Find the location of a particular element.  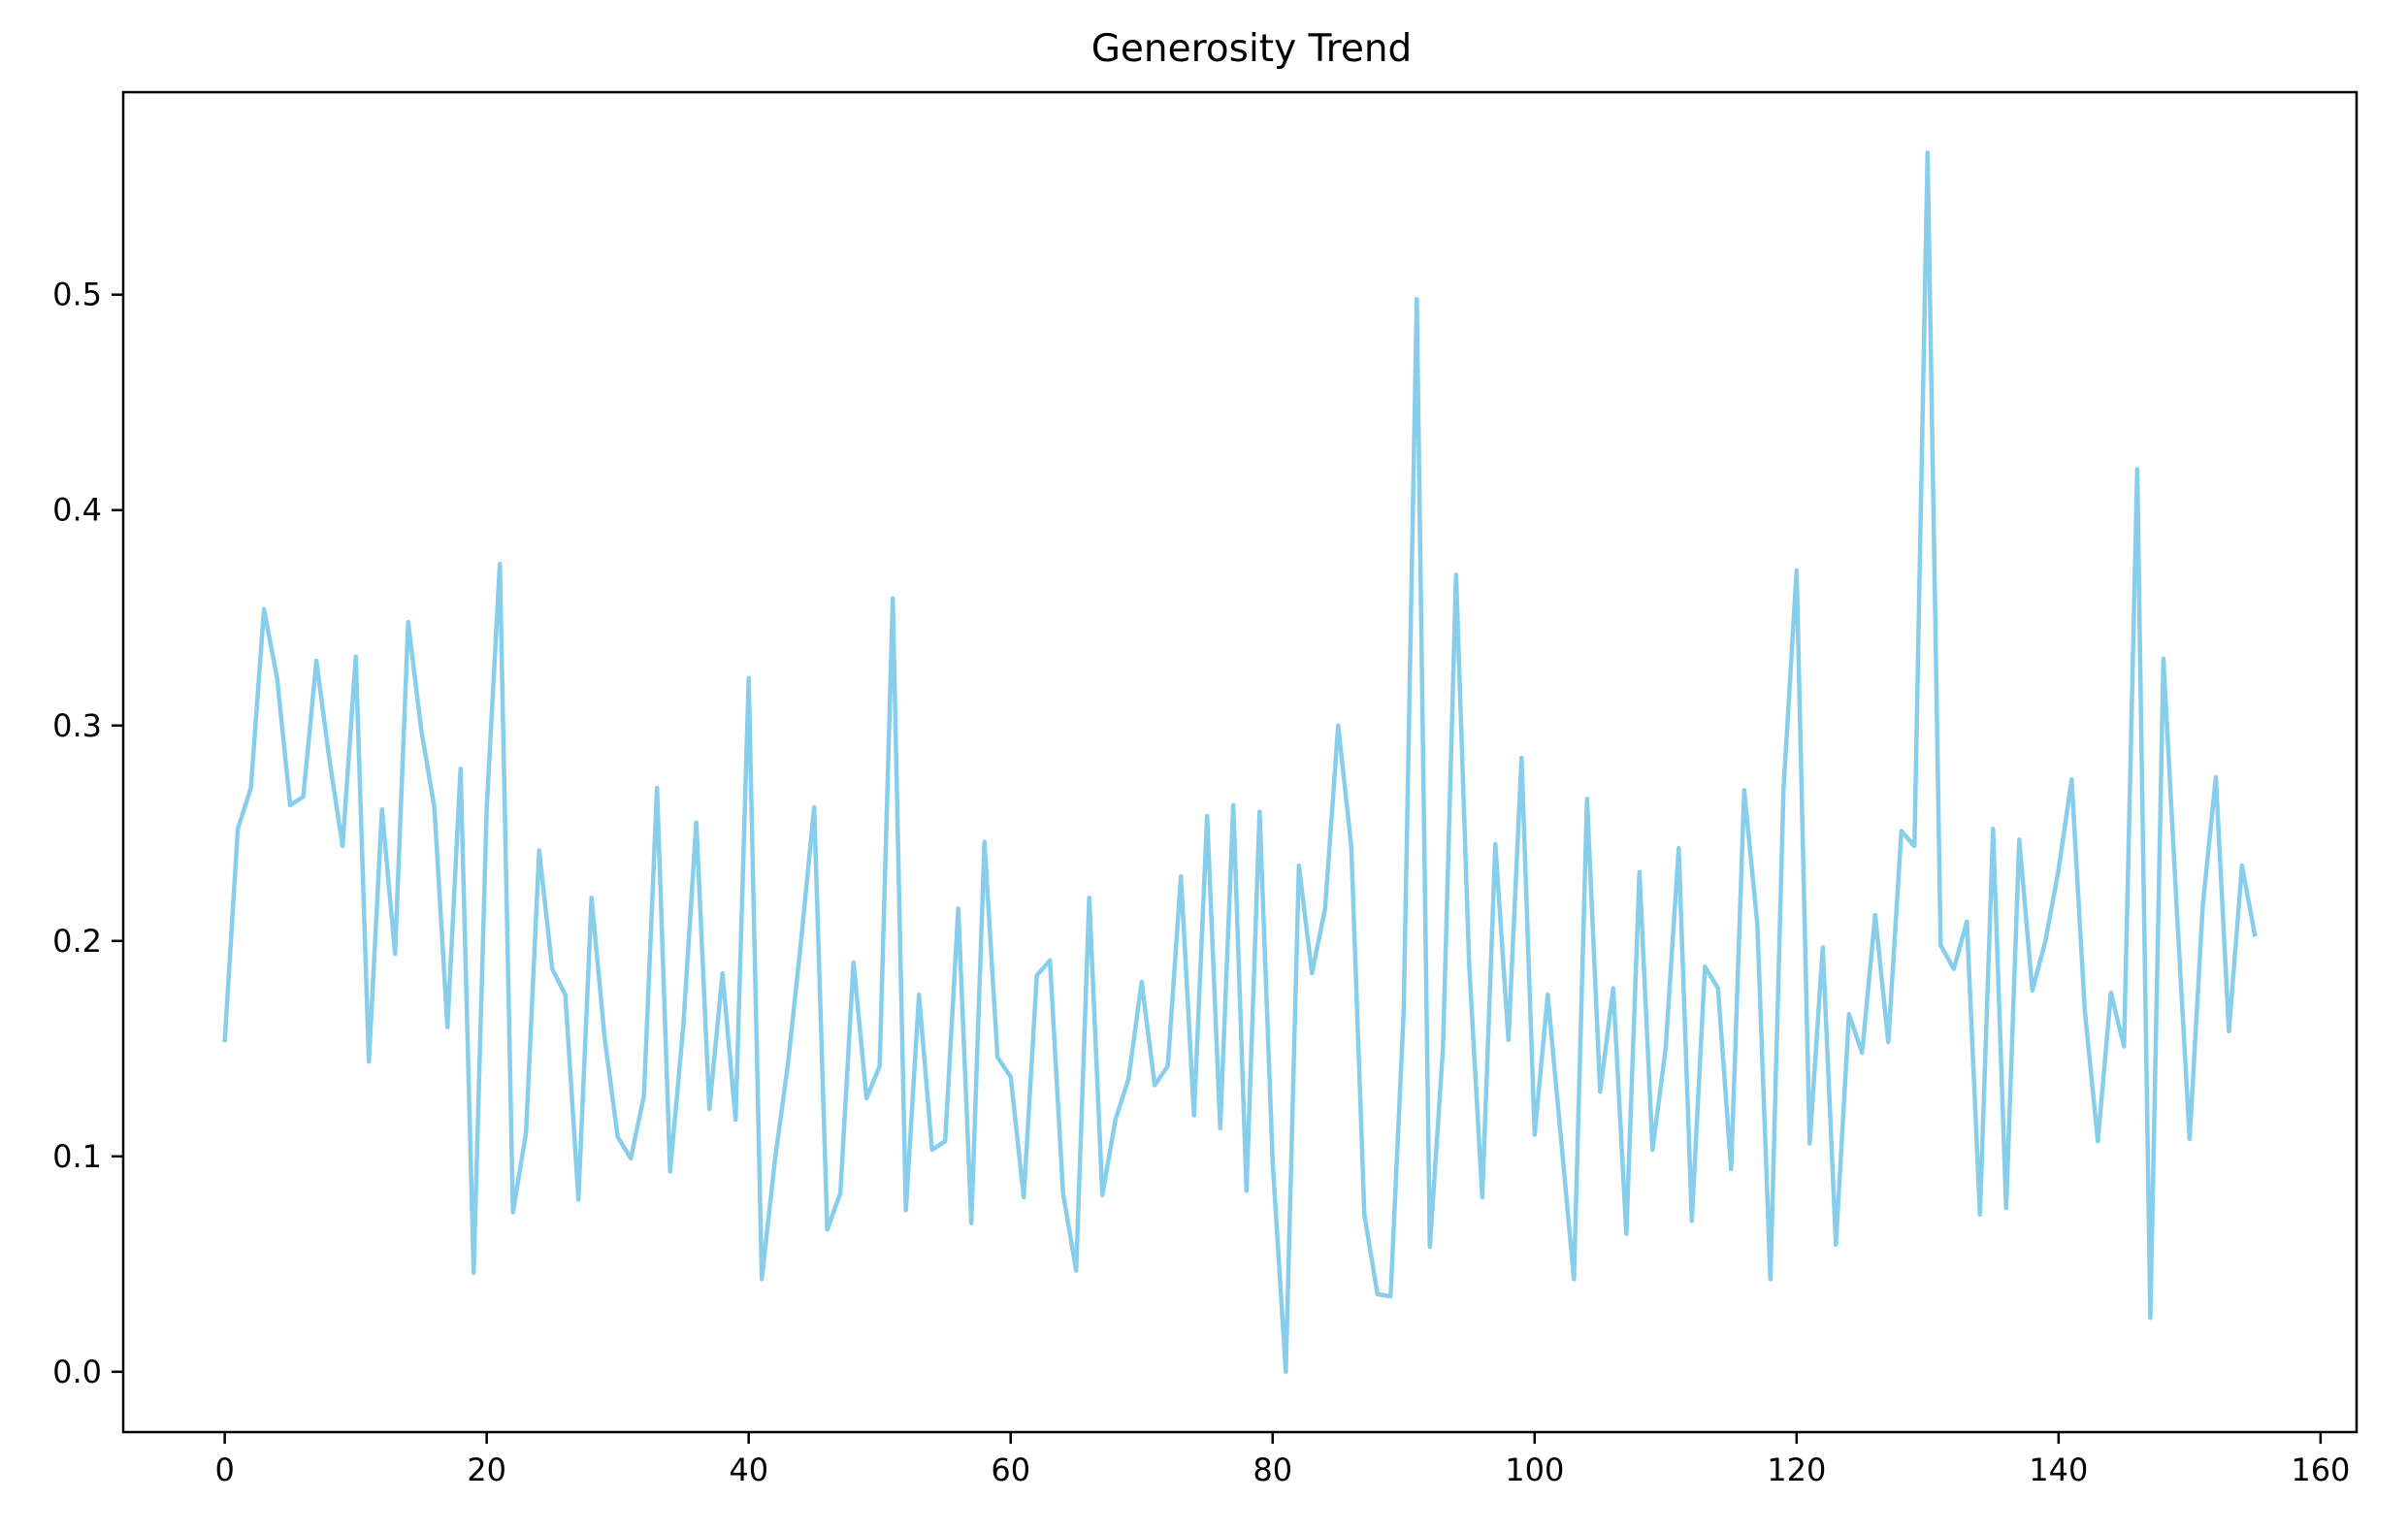

y-axis: 0.0 0.1 0.2 0.3 0.4 0.5 is located at coordinates (87, 833).